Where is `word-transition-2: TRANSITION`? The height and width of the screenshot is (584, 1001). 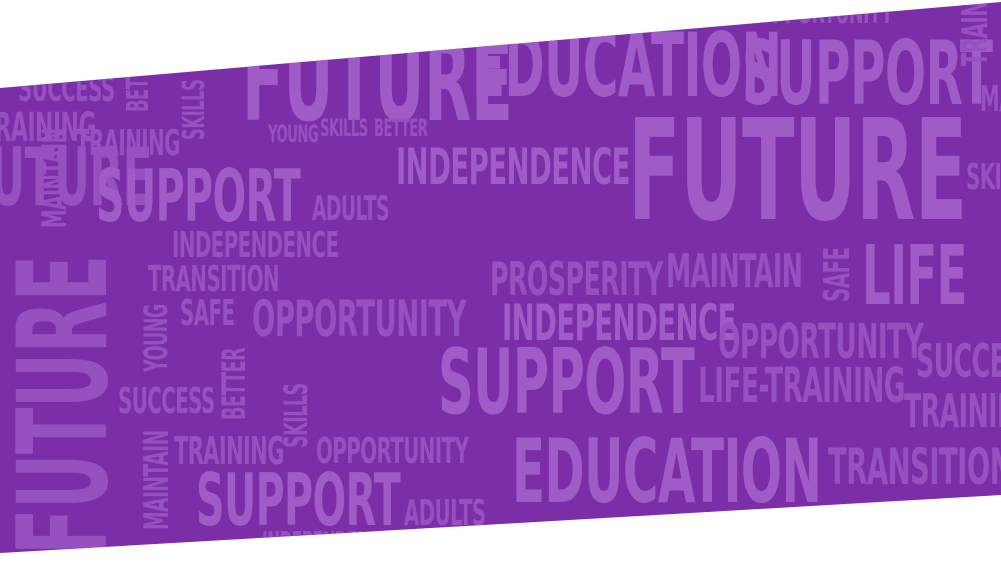
word-transition-2: TRANSITION is located at coordinates (914, 467).